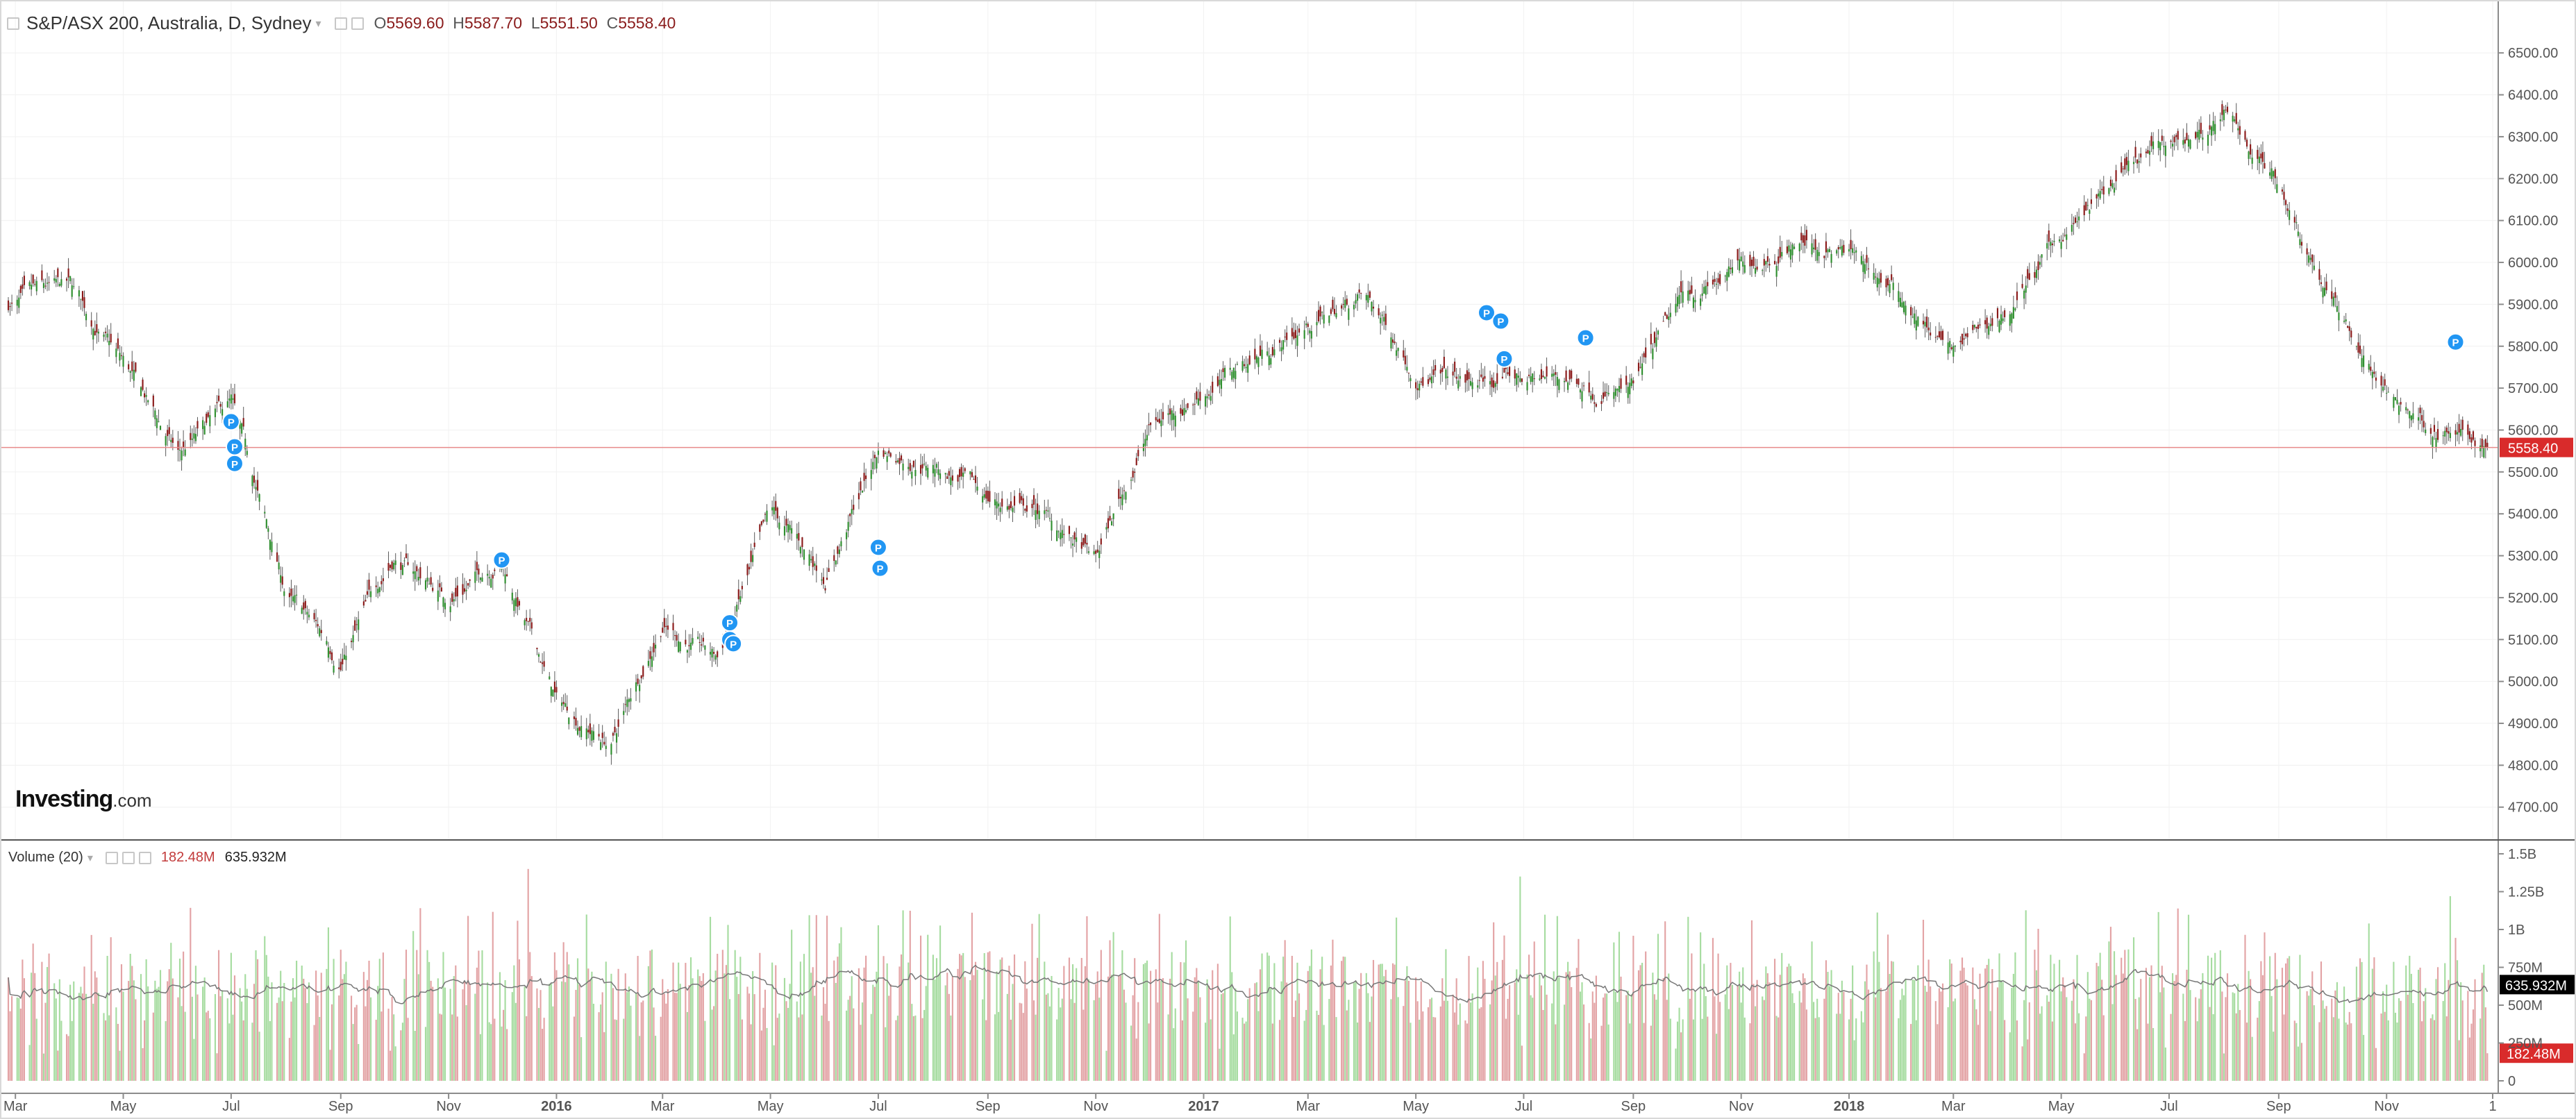 Image resolution: width=2576 pixels, height=1119 pixels. What do you see at coordinates (13, 23) in the screenshot?
I see `collapse-icon` at bounding box center [13, 23].